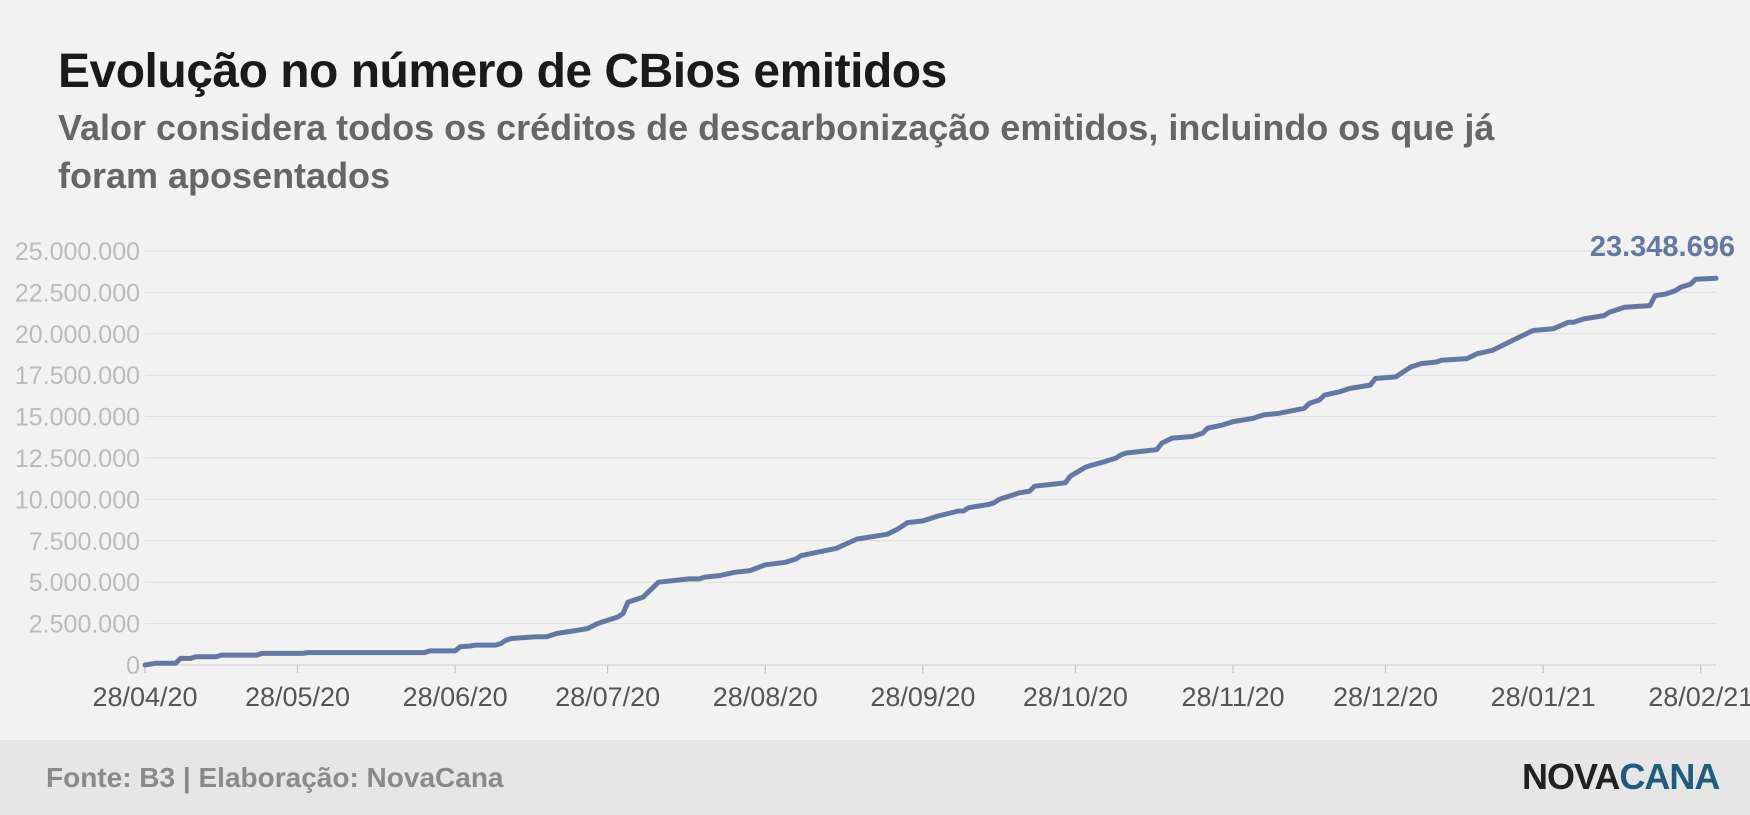 This screenshot has width=1750, height=815. I want to click on x-tick-label: 28/07/20, so click(607, 697).